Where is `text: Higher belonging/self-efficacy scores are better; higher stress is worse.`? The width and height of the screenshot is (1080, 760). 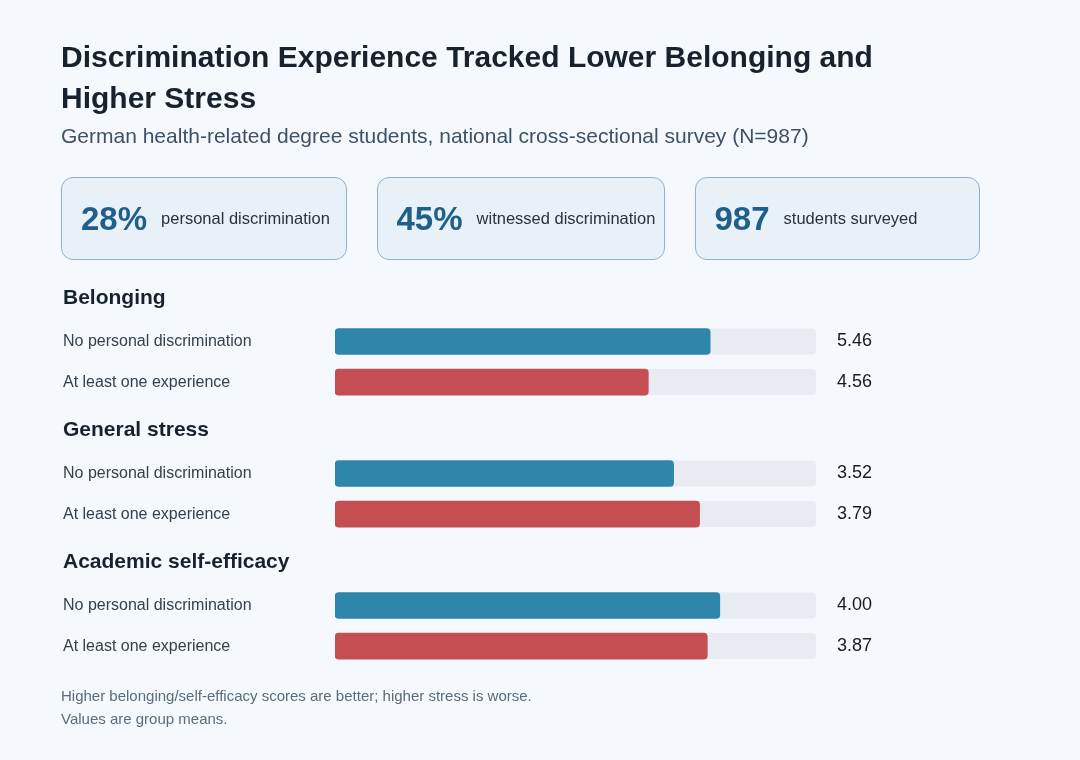
text: Higher belonging/self-efficacy scores are better; higher stress is worse. is located at coordinates (297, 696).